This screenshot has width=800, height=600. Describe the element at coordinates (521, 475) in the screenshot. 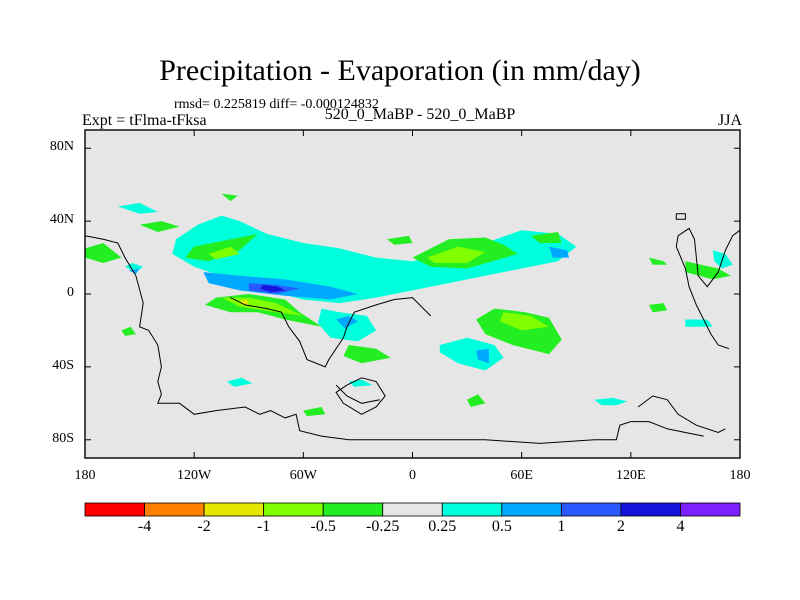

I see `lon-tick-label: 60E` at that location.